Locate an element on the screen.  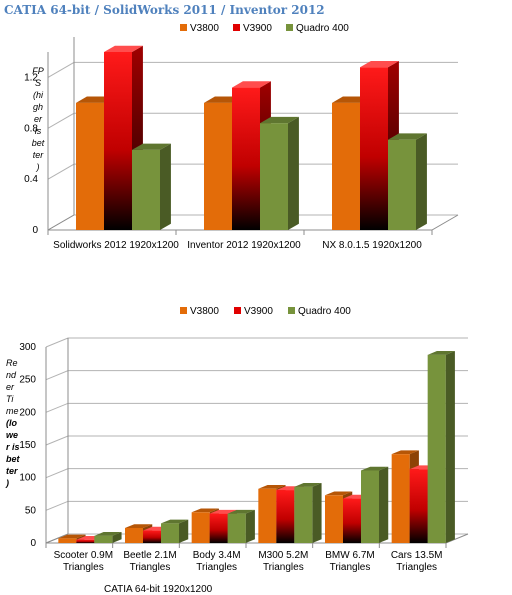
x-category-label: BMW 6.7M is located at coordinates (349, 555).